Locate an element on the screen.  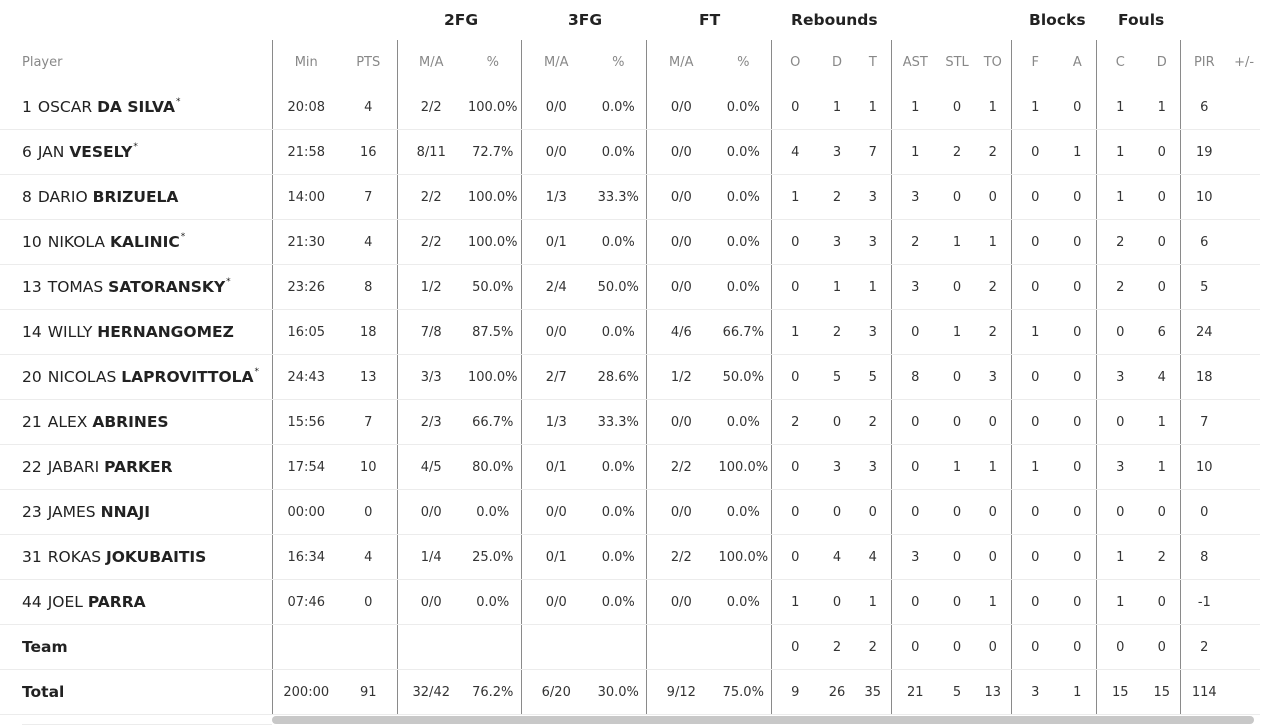
team-stat-reb-t: 2 is located at coordinates (873, 647).